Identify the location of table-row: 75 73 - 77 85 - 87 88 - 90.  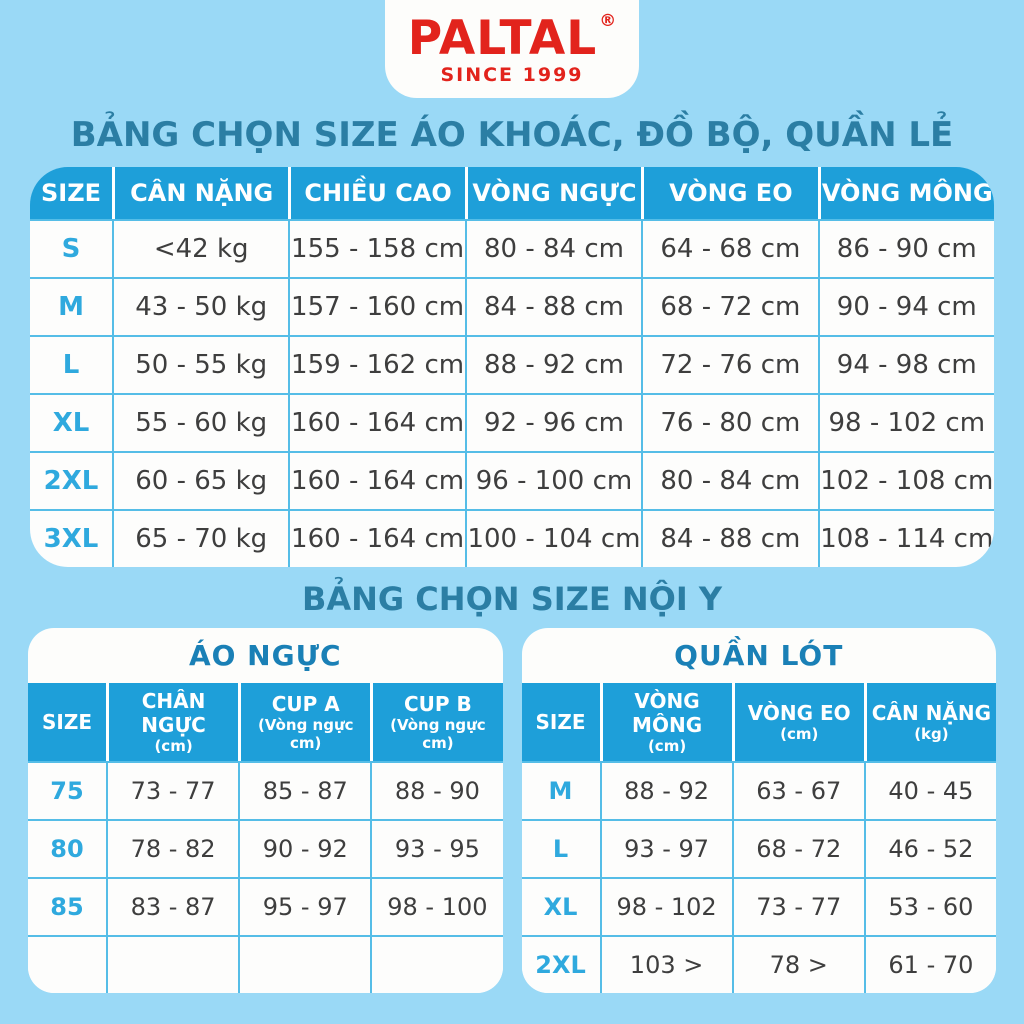
(265, 790).